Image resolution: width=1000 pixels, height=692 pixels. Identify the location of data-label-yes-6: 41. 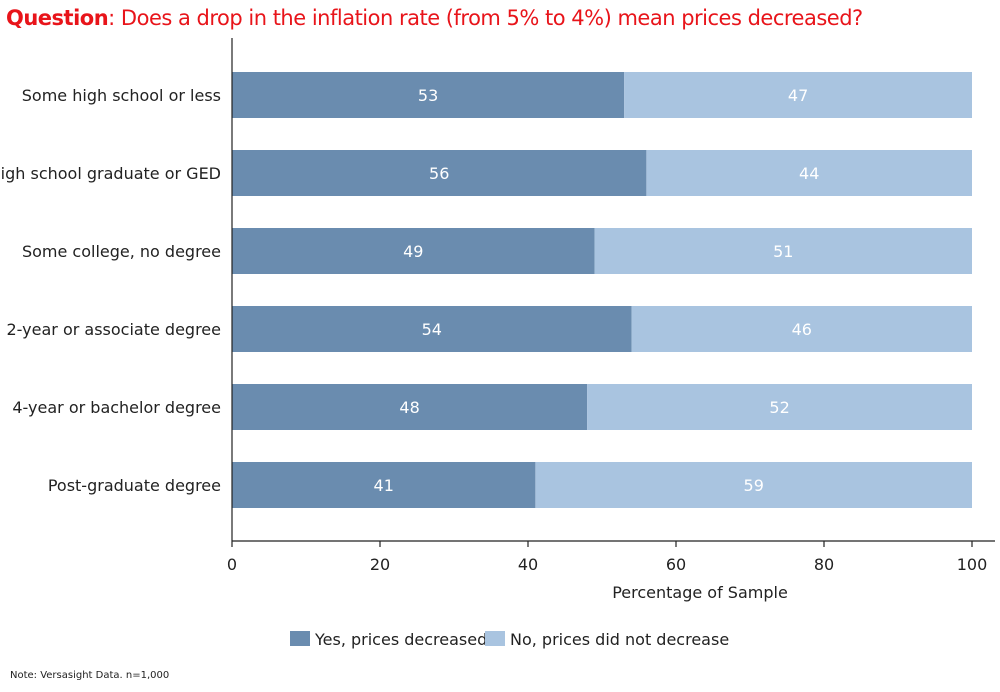
(384, 485).